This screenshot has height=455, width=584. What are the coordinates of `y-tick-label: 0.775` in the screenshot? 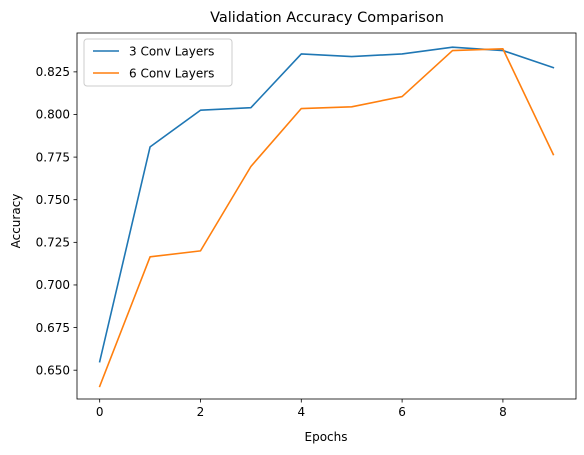 It's located at (53, 157).